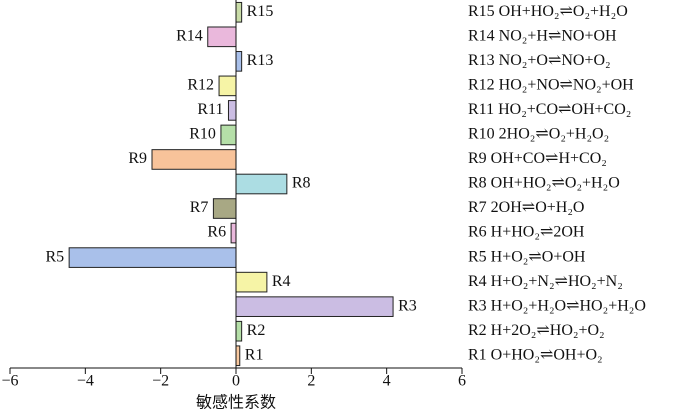 This screenshot has height=416, width=700. Describe the element at coordinates (256, 330) in the screenshot. I see `bar-label: R2` at that location.